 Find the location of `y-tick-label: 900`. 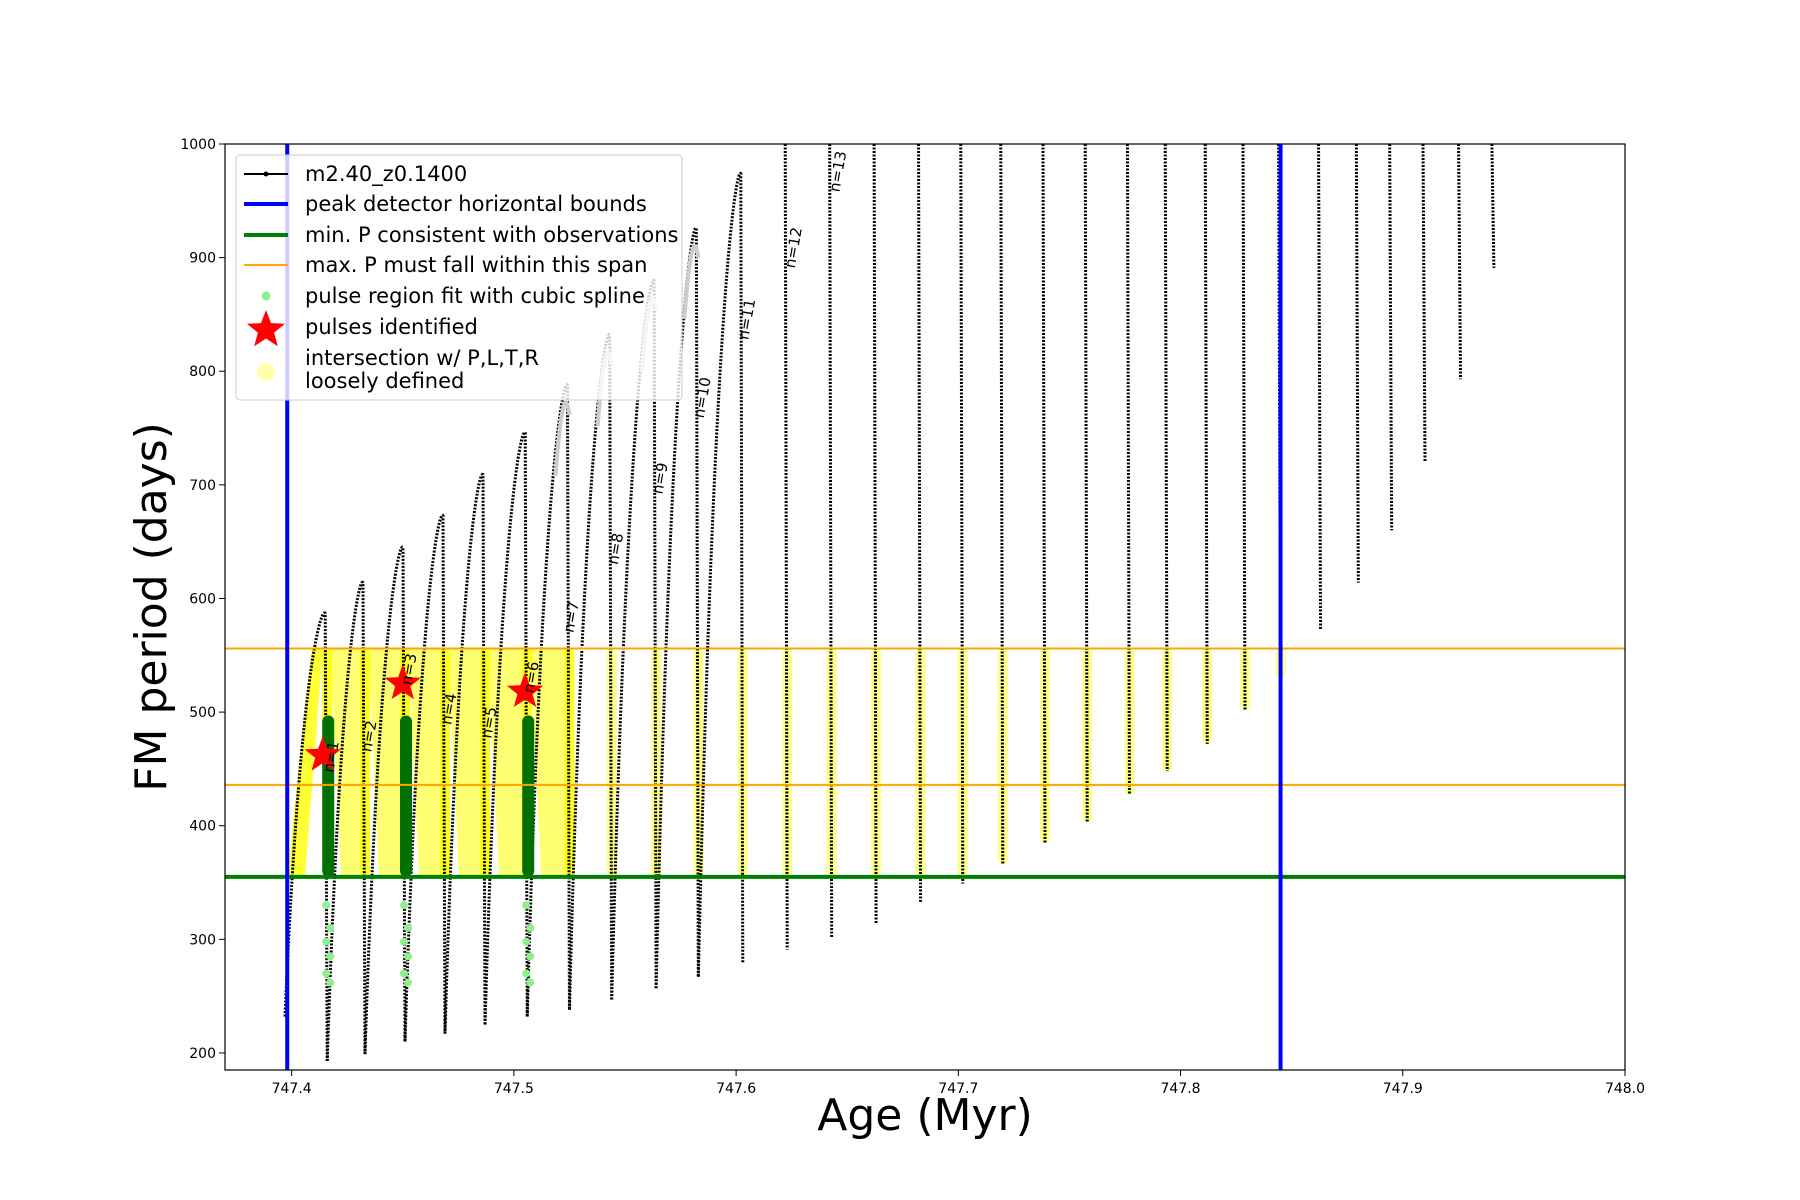

y-tick-label: 900 is located at coordinates (202, 259).